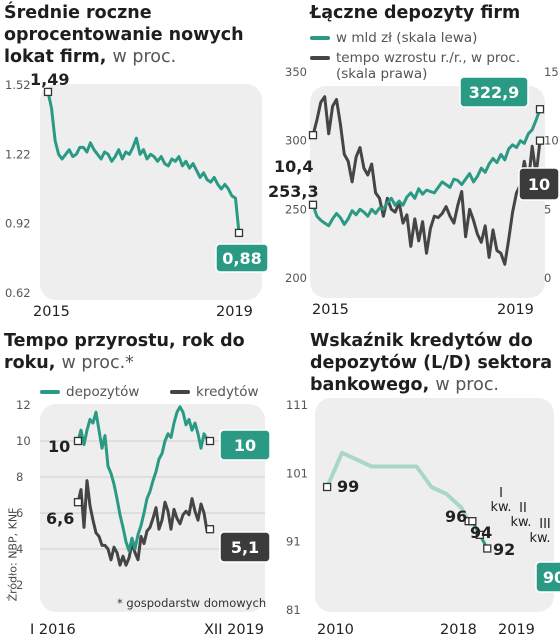  What do you see at coordinates (51, 312) in the screenshot?
I see `chart1-xtick-0: 2015` at bounding box center [51, 312].